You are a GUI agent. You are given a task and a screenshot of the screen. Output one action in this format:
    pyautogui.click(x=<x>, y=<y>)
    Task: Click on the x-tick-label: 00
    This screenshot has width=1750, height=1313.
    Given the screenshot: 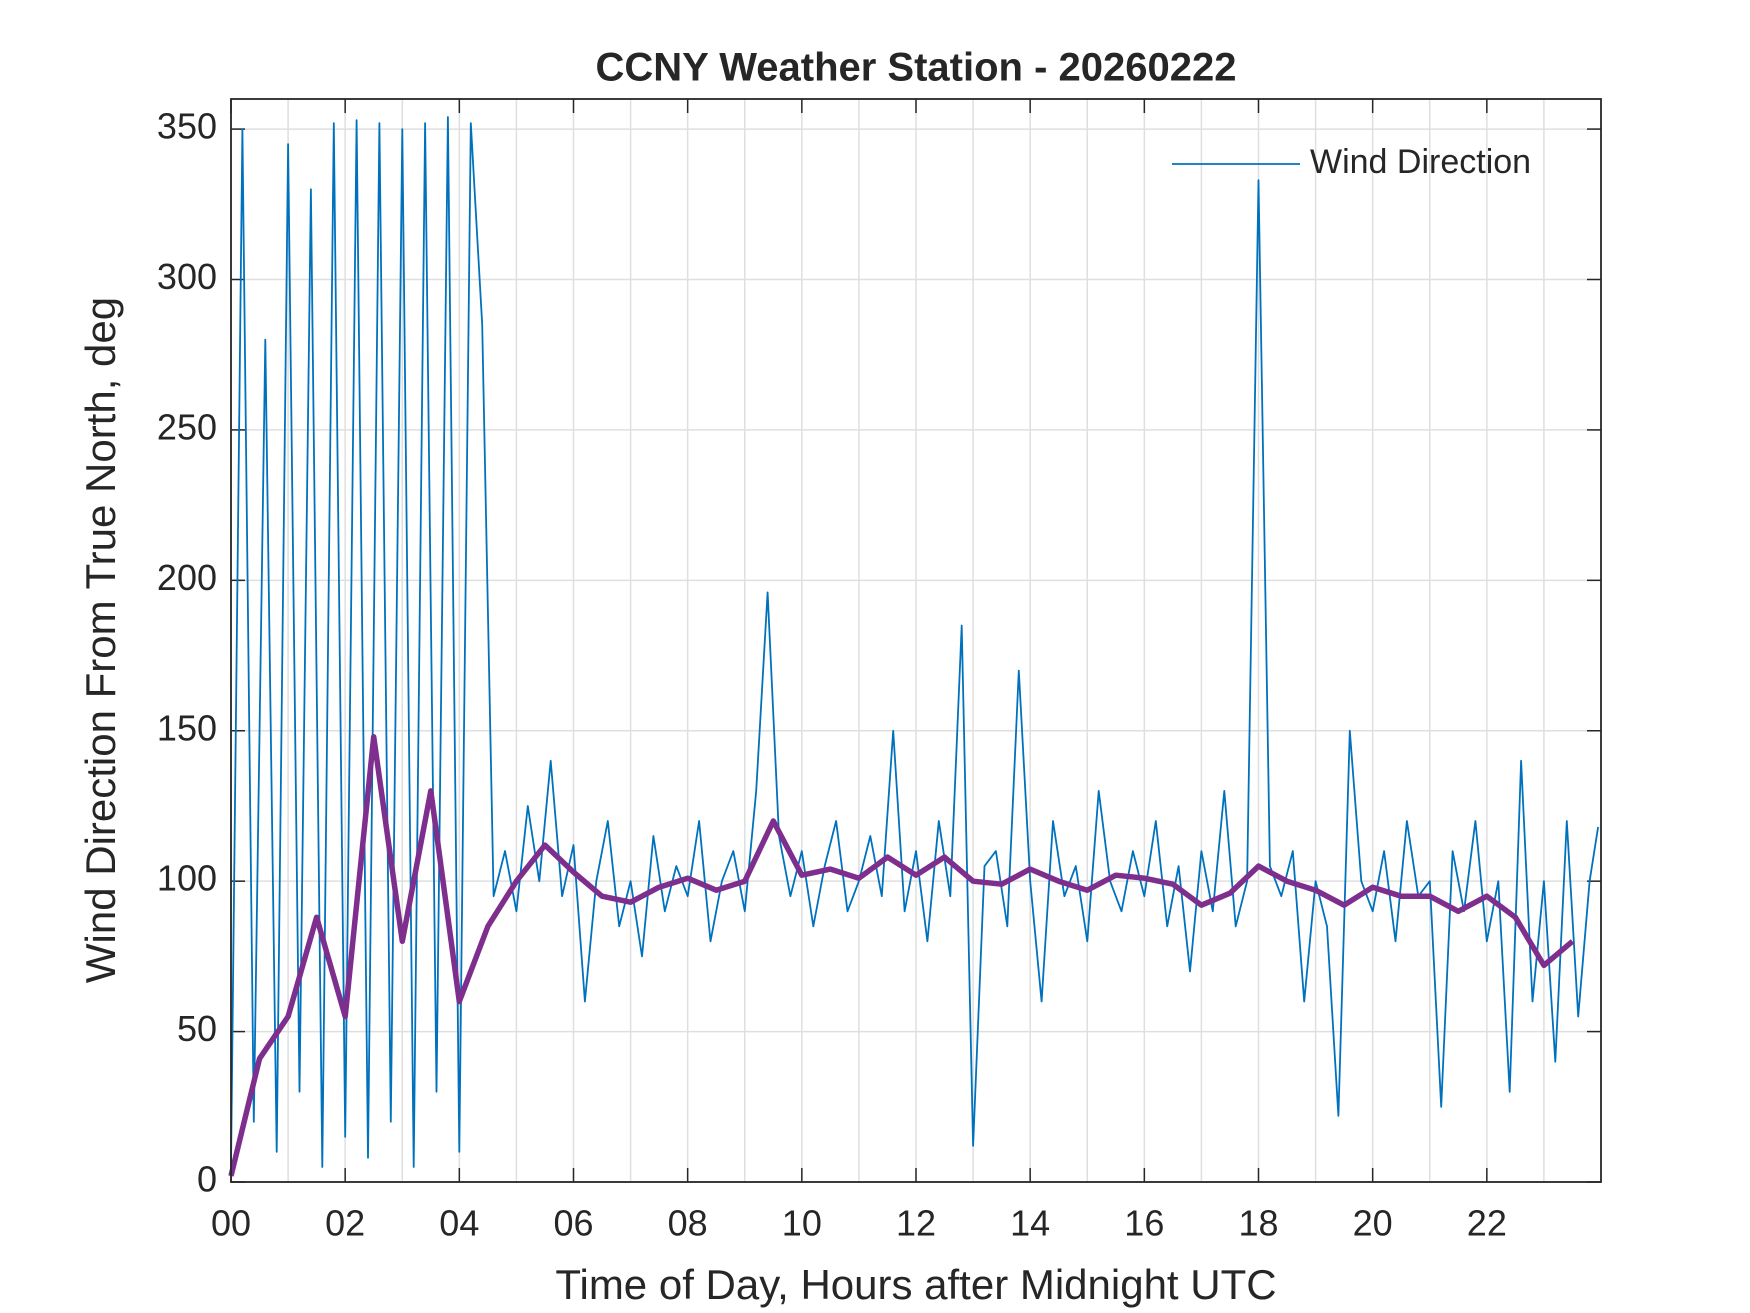 What is the action you would take?
    pyautogui.click(x=231, y=1223)
    